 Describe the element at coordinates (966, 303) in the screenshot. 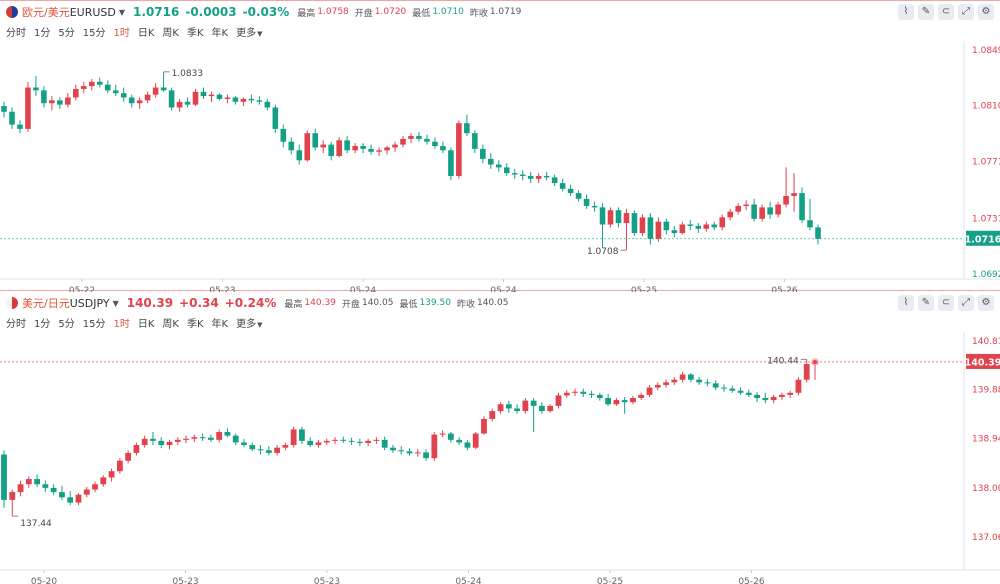

I see `fullscreen-icon: ⤢` at that location.